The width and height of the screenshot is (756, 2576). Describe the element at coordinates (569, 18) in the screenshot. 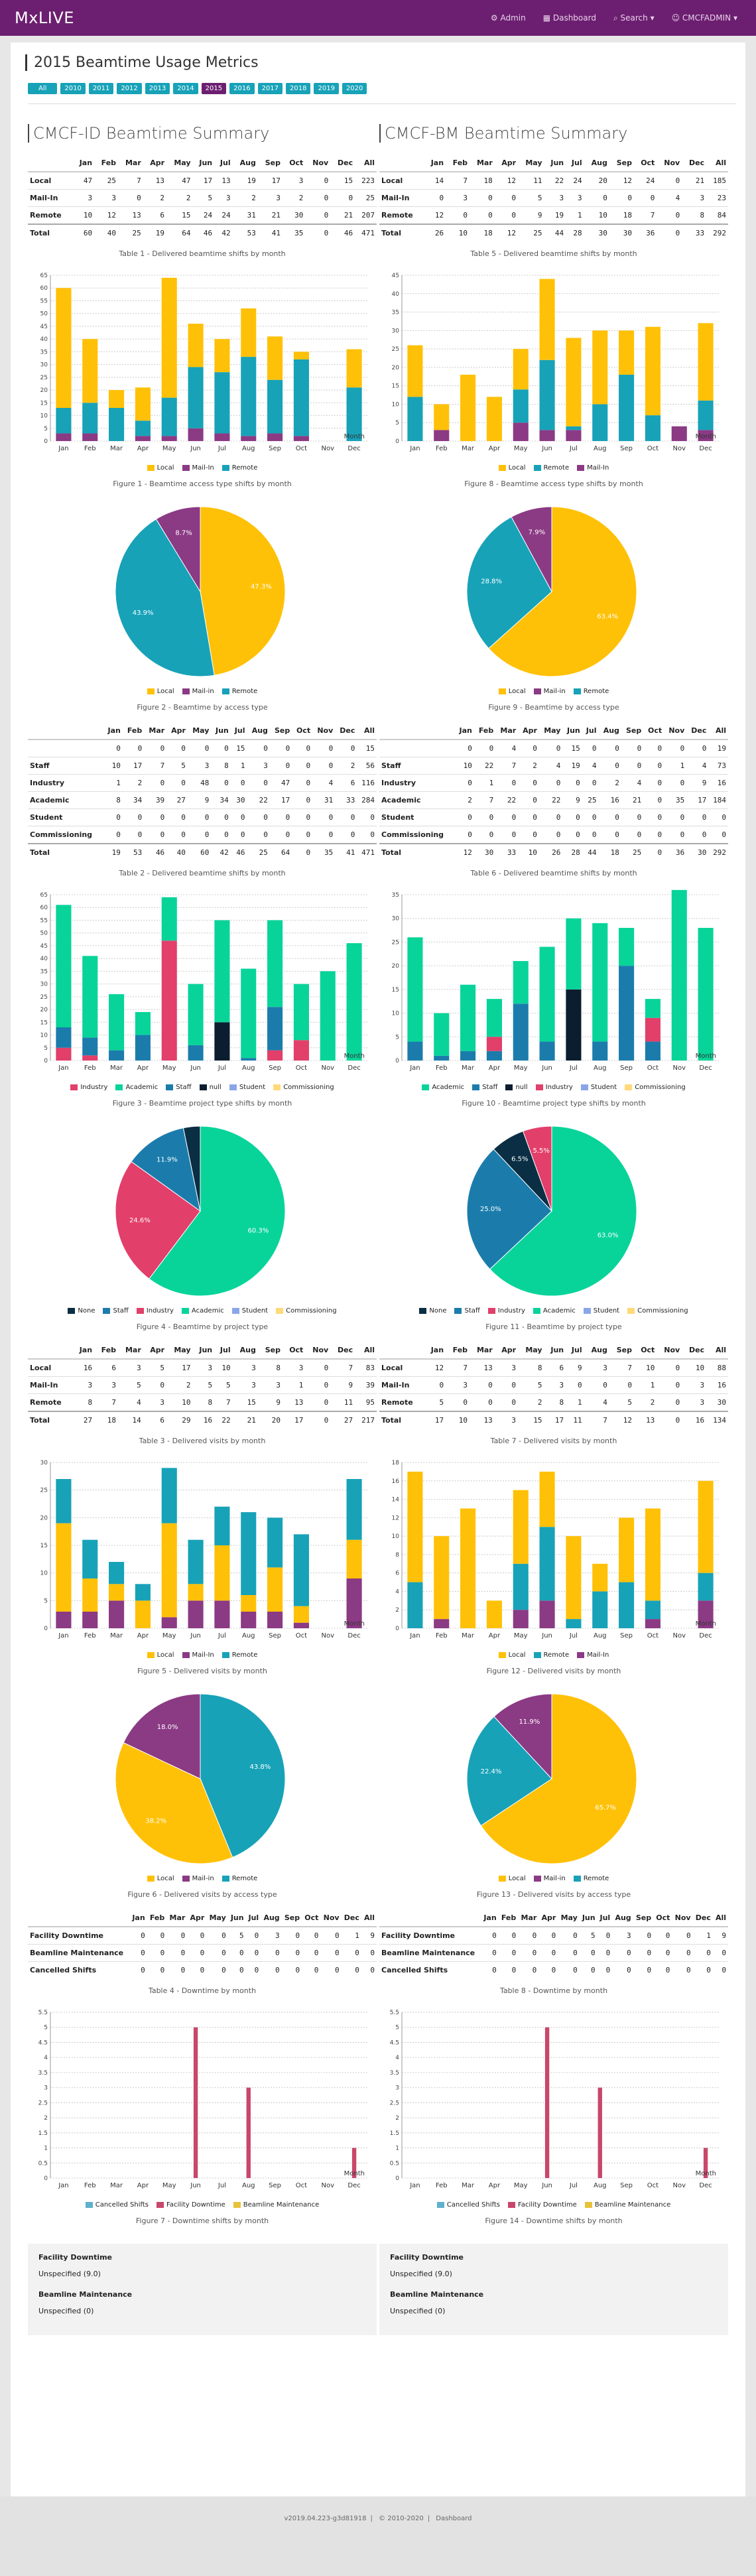

I see `nav-dashboard: ▦ Dashboard` at that location.